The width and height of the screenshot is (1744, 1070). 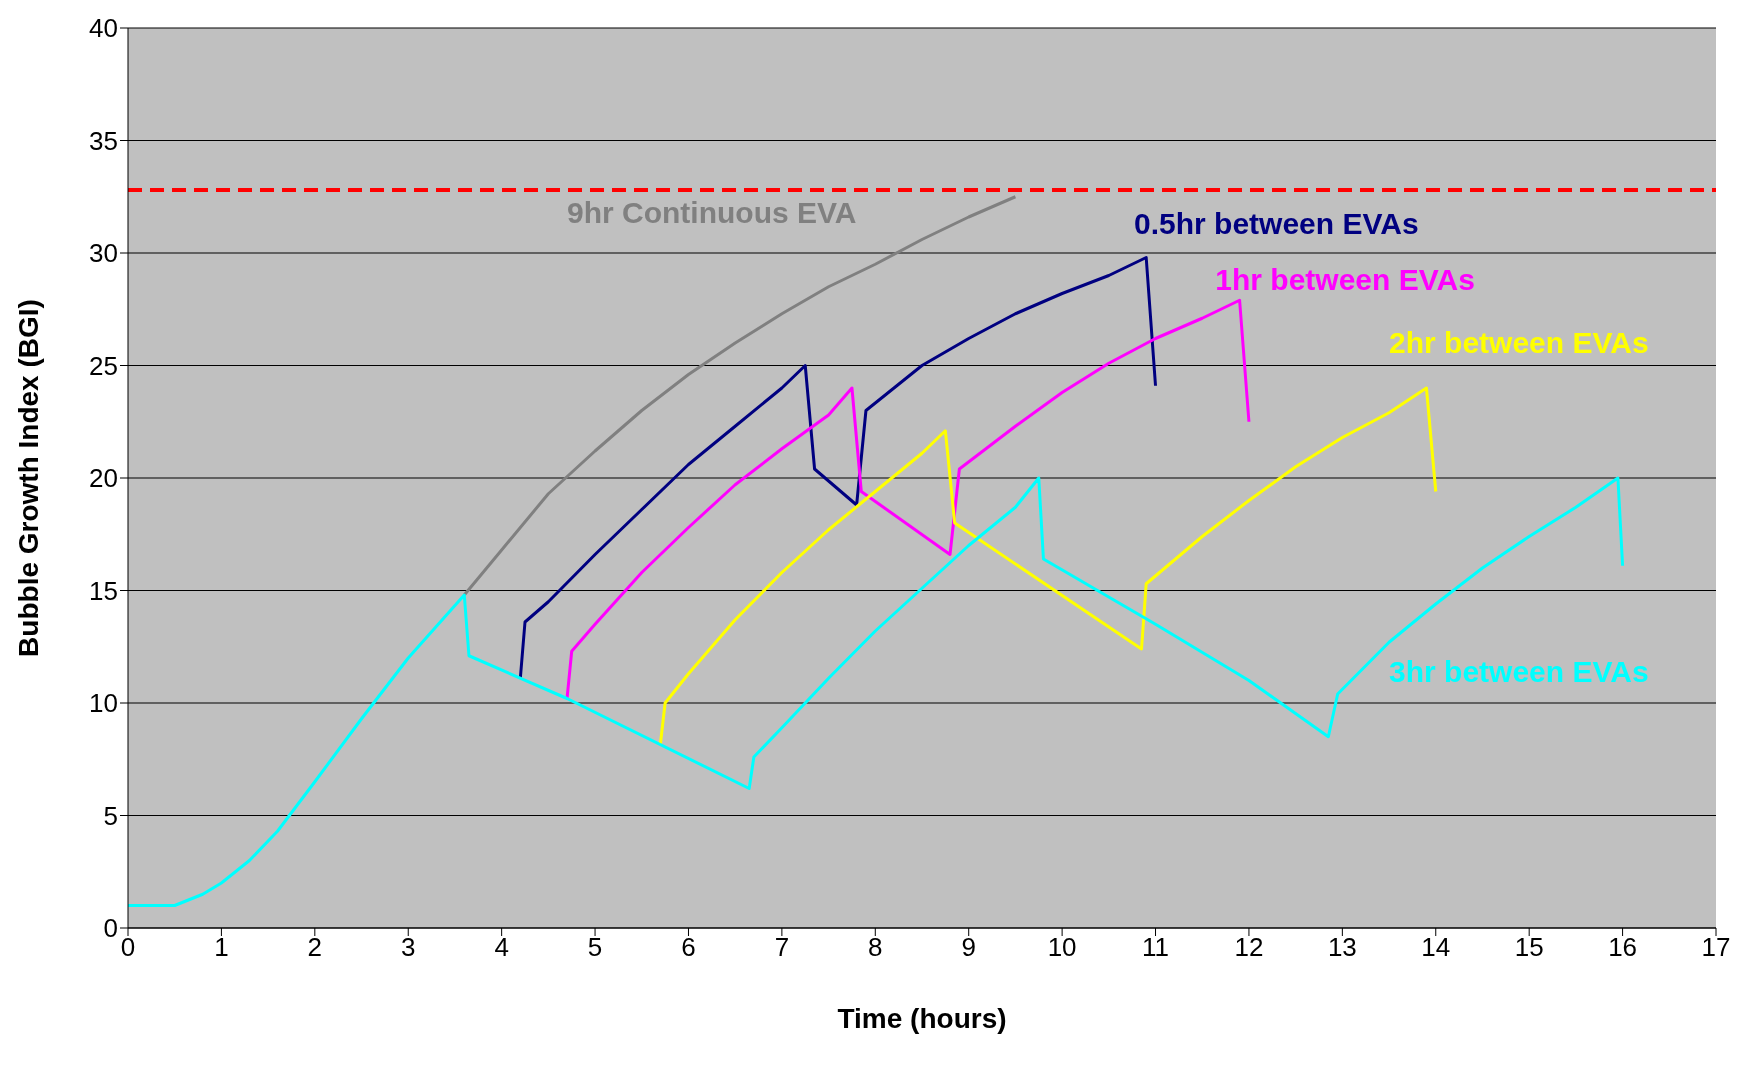 I want to click on x-tick-label: 12, so click(x=1249, y=947).